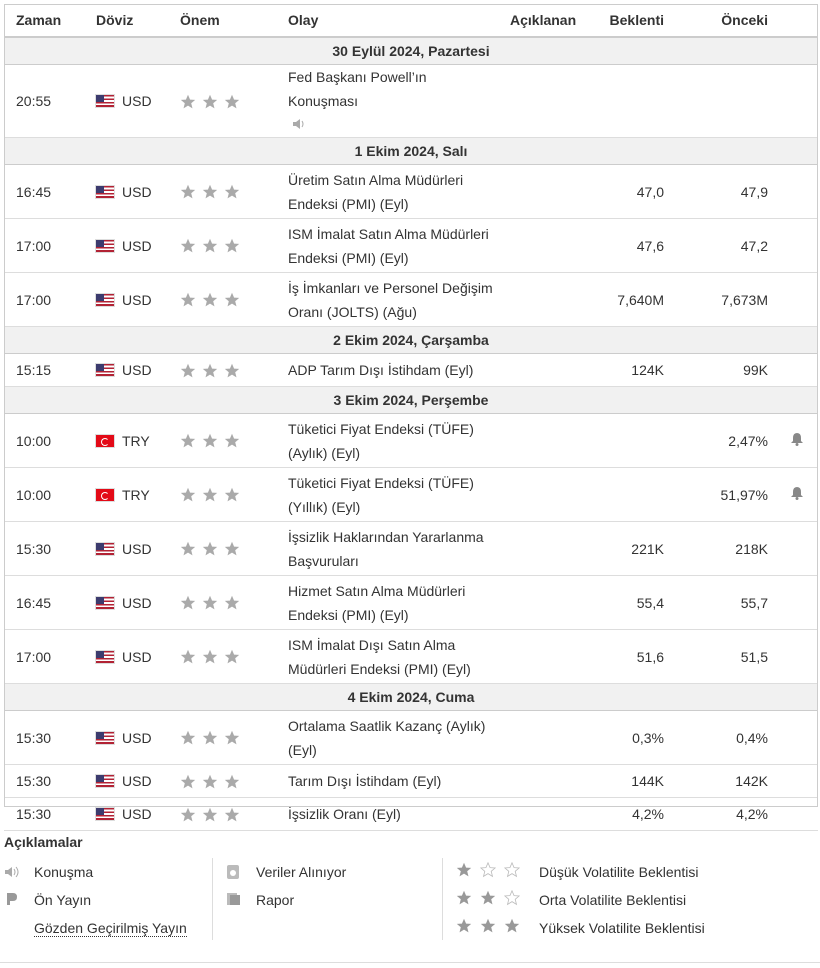 The width and height of the screenshot is (820, 968). I want to click on event-cell: ADP Tarım Dışı İstihdam (Eyl), so click(397, 370).